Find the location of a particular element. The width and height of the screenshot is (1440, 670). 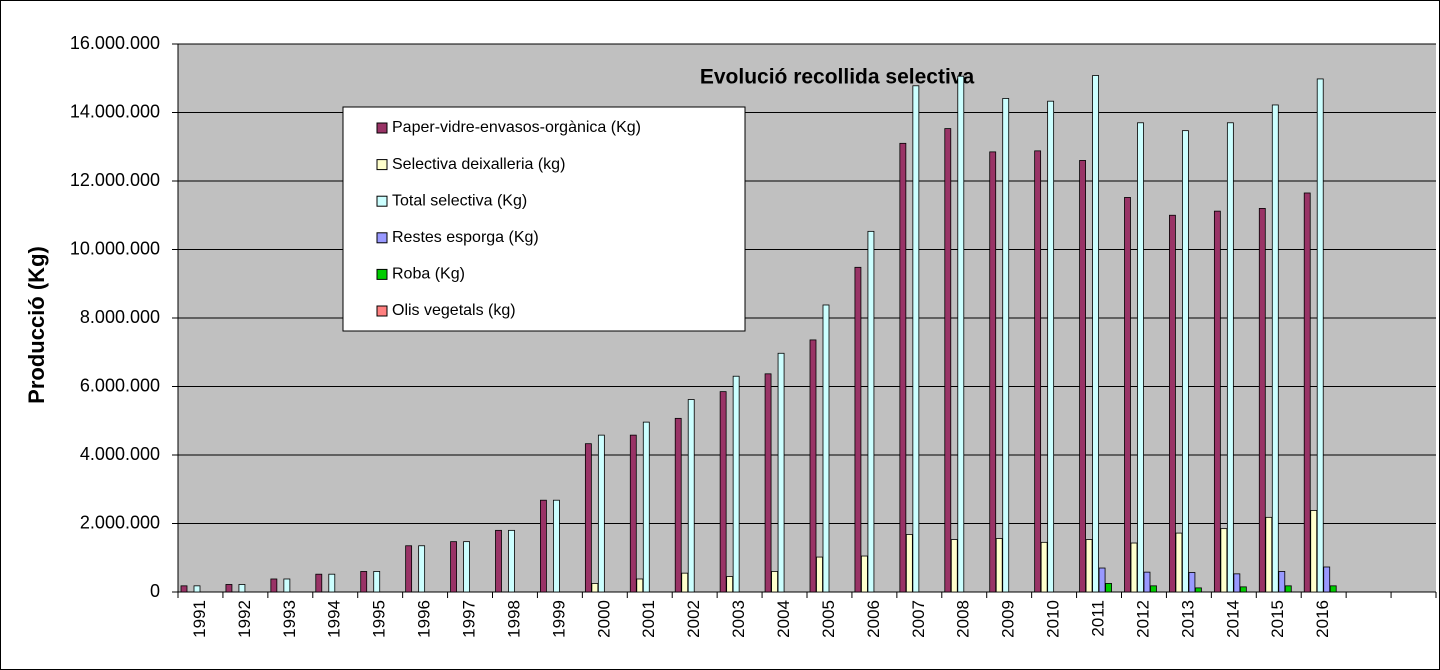

x-tick-label: 1998 is located at coordinates (513, 619).